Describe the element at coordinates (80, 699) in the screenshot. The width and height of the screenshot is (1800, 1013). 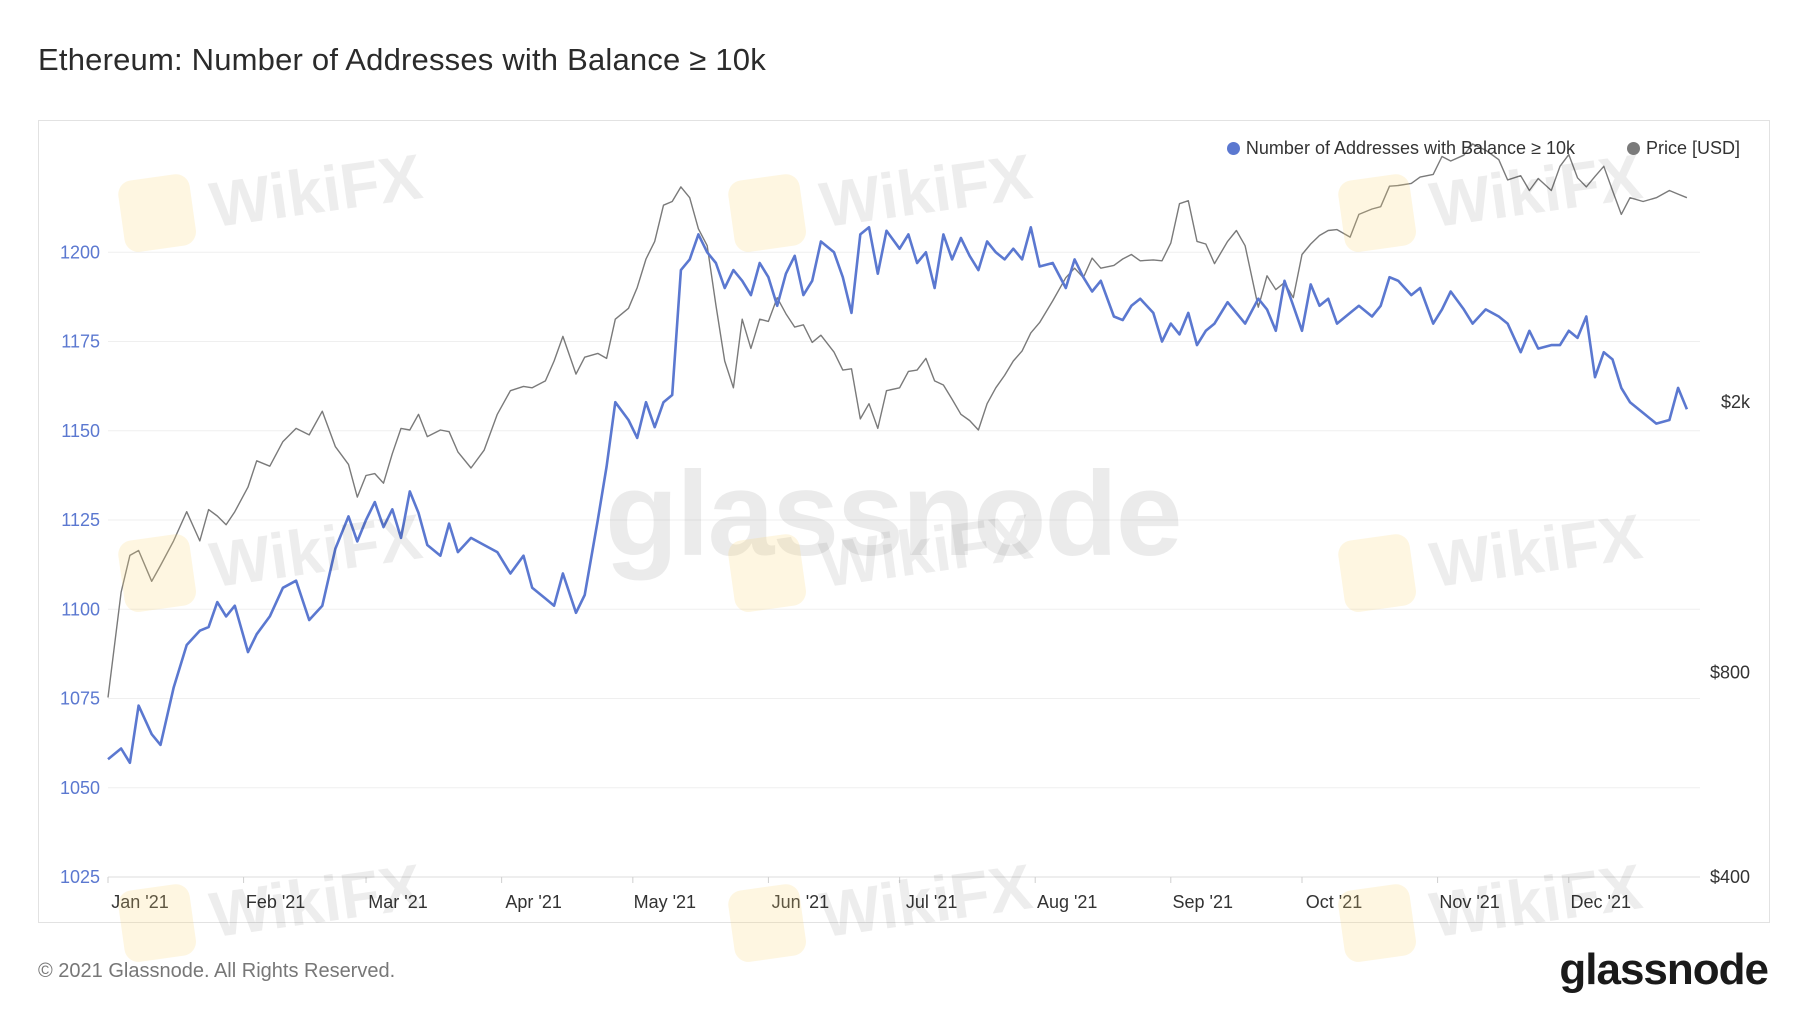
I see `y-left-tick-label: 1075` at that location.